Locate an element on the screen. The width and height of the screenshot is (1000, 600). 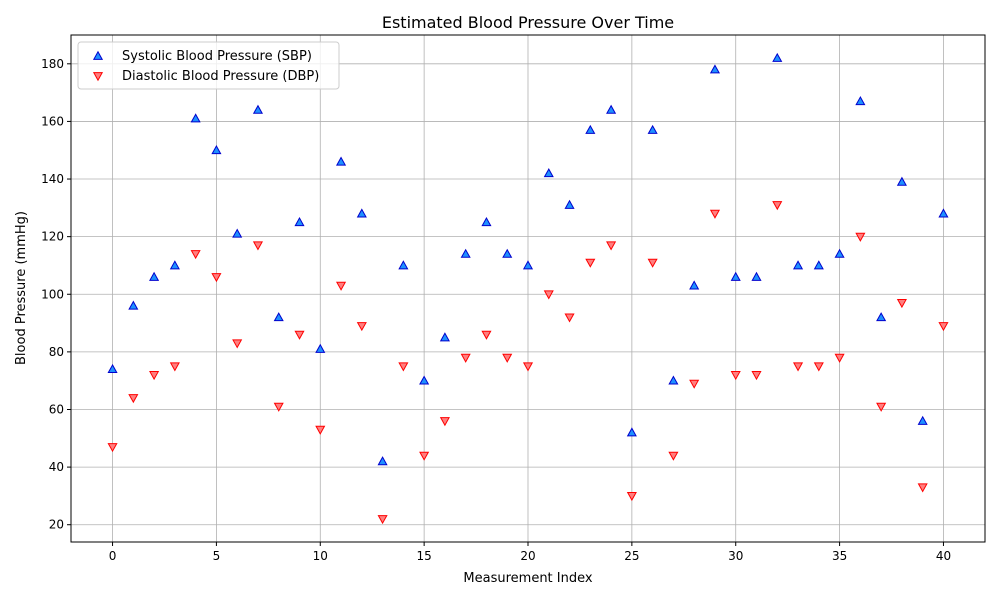
x-tick-label: 25 is located at coordinates (631, 556).